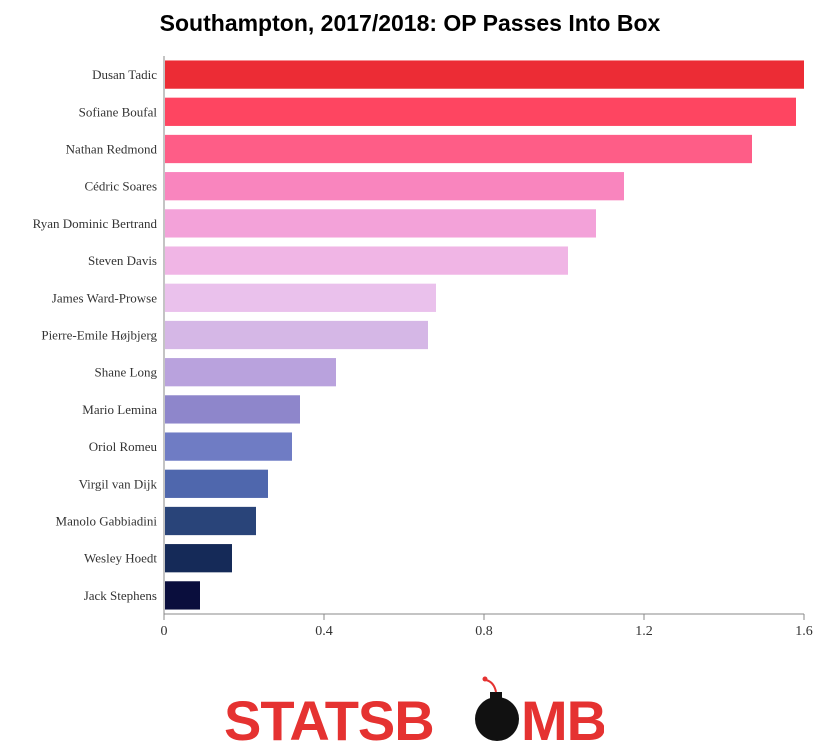 This screenshot has height=753, width=820. Describe the element at coordinates (124, 74) in the screenshot. I see `category-label: Dusan Tadic` at that location.